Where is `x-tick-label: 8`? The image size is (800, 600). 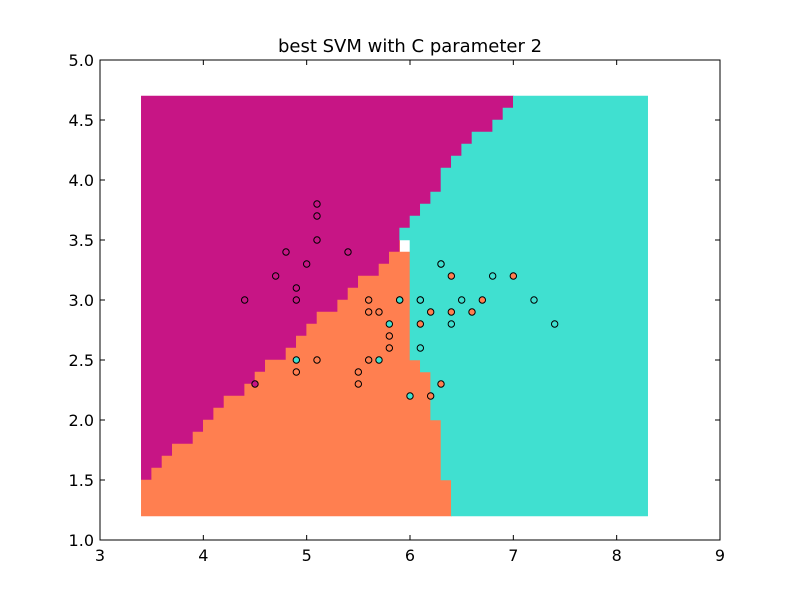 x-tick-label: 8 is located at coordinates (617, 555).